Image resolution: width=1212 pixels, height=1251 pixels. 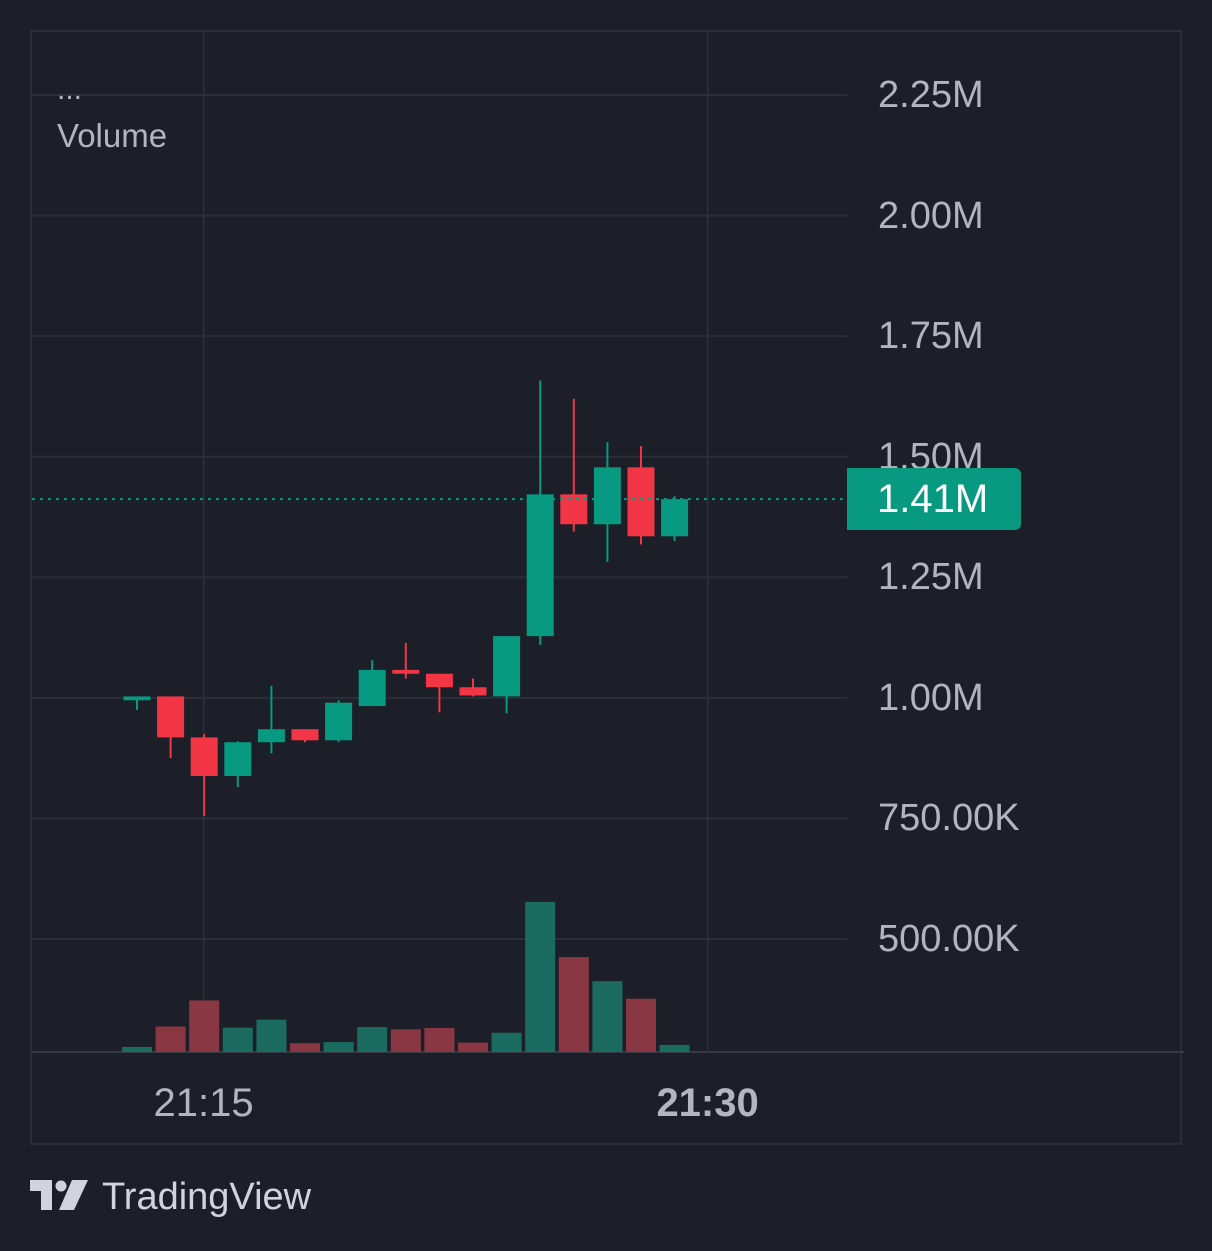 What do you see at coordinates (949, 939) in the screenshot?
I see `y-axis-tick-label: 500.00K` at bounding box center [949, 939].